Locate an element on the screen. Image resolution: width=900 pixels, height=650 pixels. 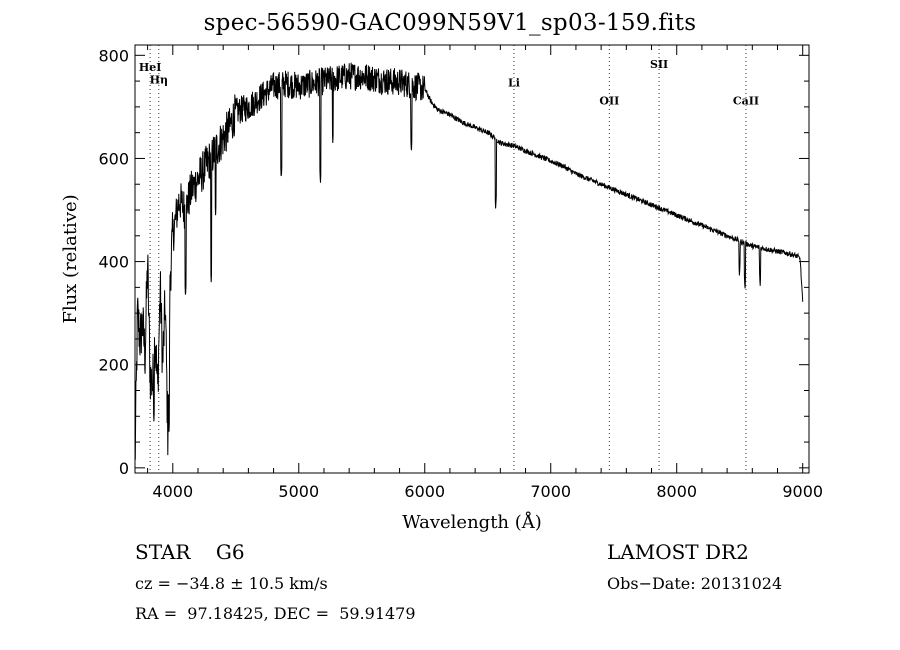
marker-label-Hη: Hη is located at coordinates (159, 80).